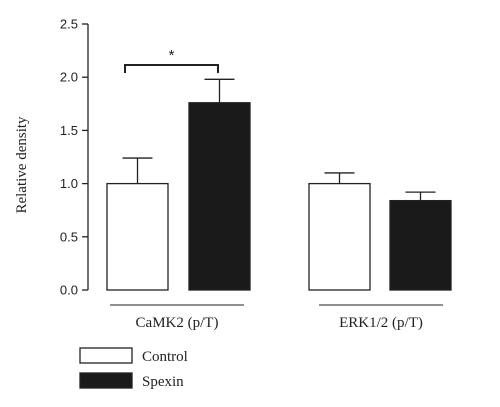 Image resolution: width=500 pixels, height=407 pixels. What do you see at coordinates (276, 317) in the screenshot?
I see `category-labels: CaMK2 (p/T) ERK1/2 (p/T)` at bounding box center [276, 317].